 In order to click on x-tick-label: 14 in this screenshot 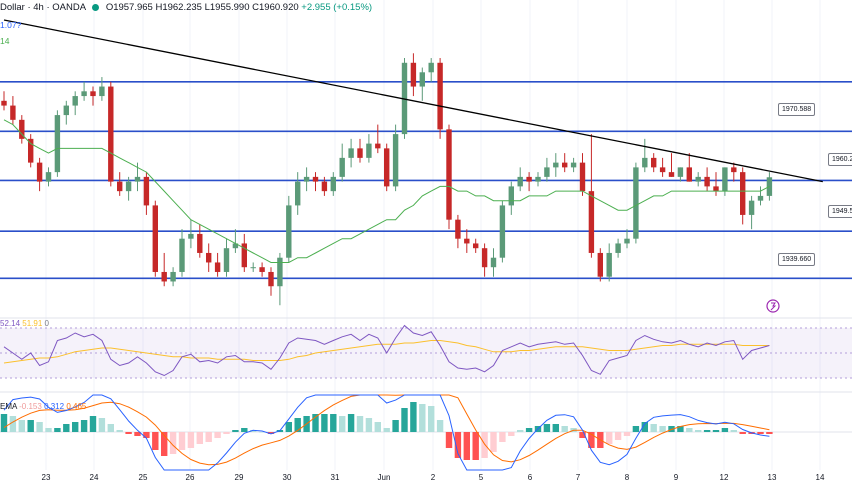, I will do `click(820, 477)`.